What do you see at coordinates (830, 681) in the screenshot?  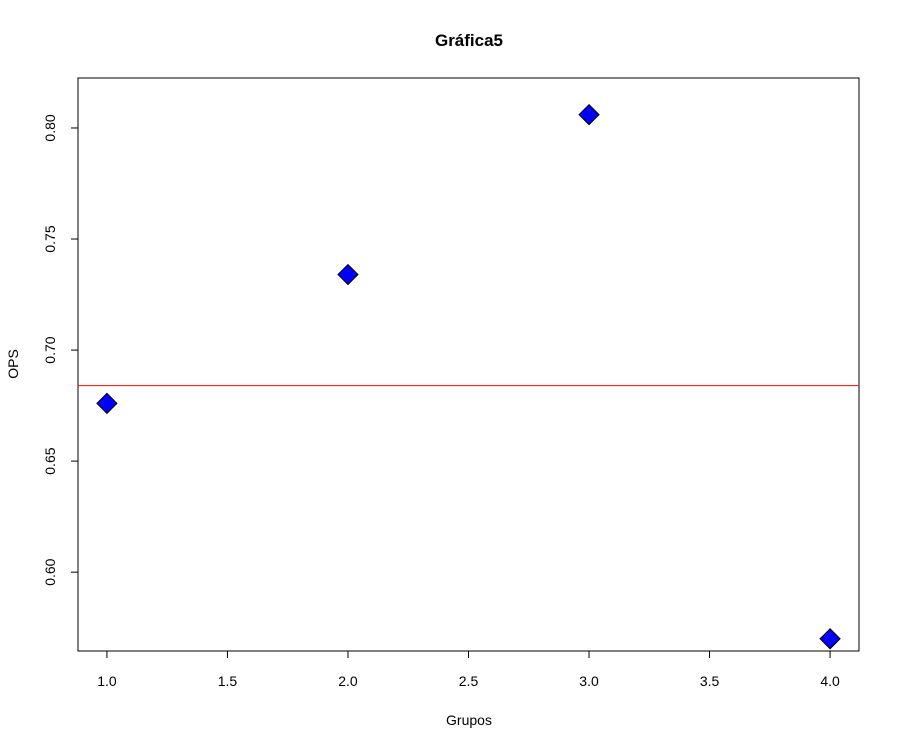 I see `x-tick-label: 4.0` at bounding box center [830, 681].